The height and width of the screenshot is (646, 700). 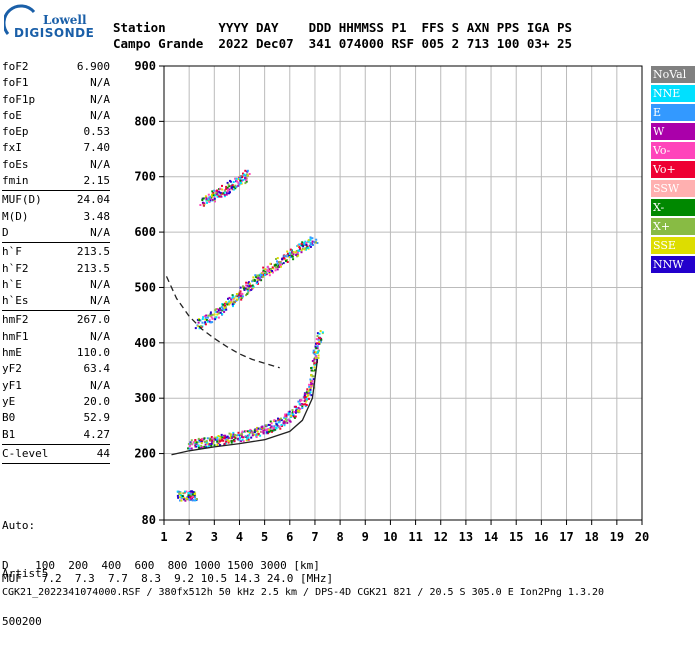 What do you see at coordinates (214, 537) in the screenshot?
I see `x-tick-label: 3` at bounding box center [214, 537].